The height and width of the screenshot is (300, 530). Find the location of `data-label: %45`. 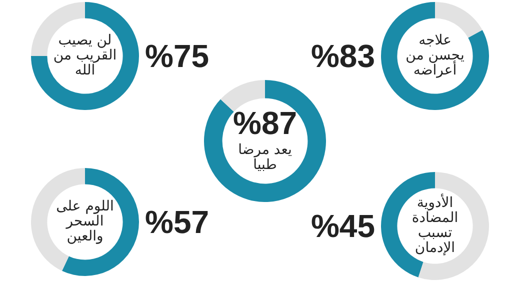

data-label: %45 is located at coordinates (342, 226).